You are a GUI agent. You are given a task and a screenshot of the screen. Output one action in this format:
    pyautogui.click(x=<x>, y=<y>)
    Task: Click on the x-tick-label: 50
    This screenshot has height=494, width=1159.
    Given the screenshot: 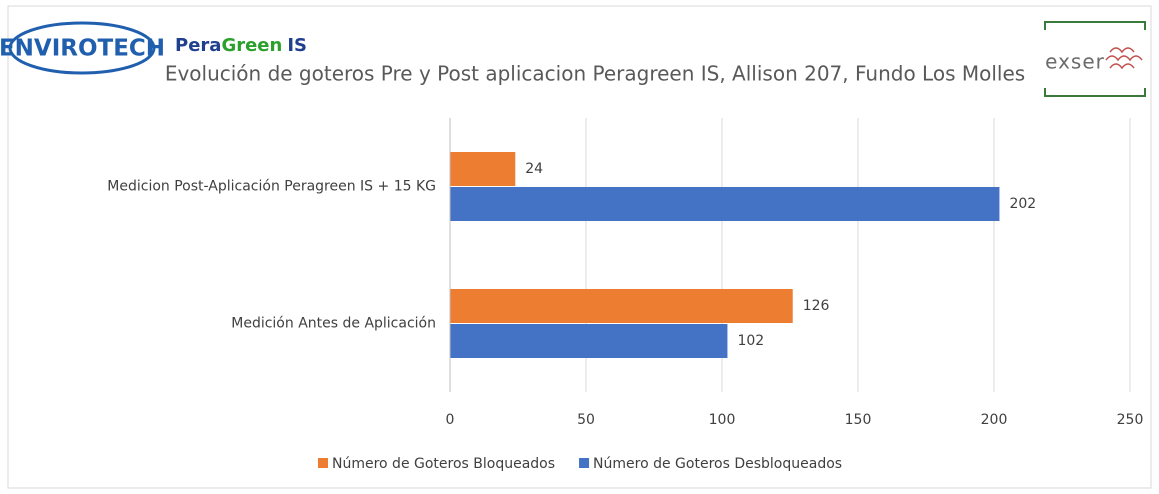 What is the action you would take?
    pyautogui.click(x=586, y=420)
    